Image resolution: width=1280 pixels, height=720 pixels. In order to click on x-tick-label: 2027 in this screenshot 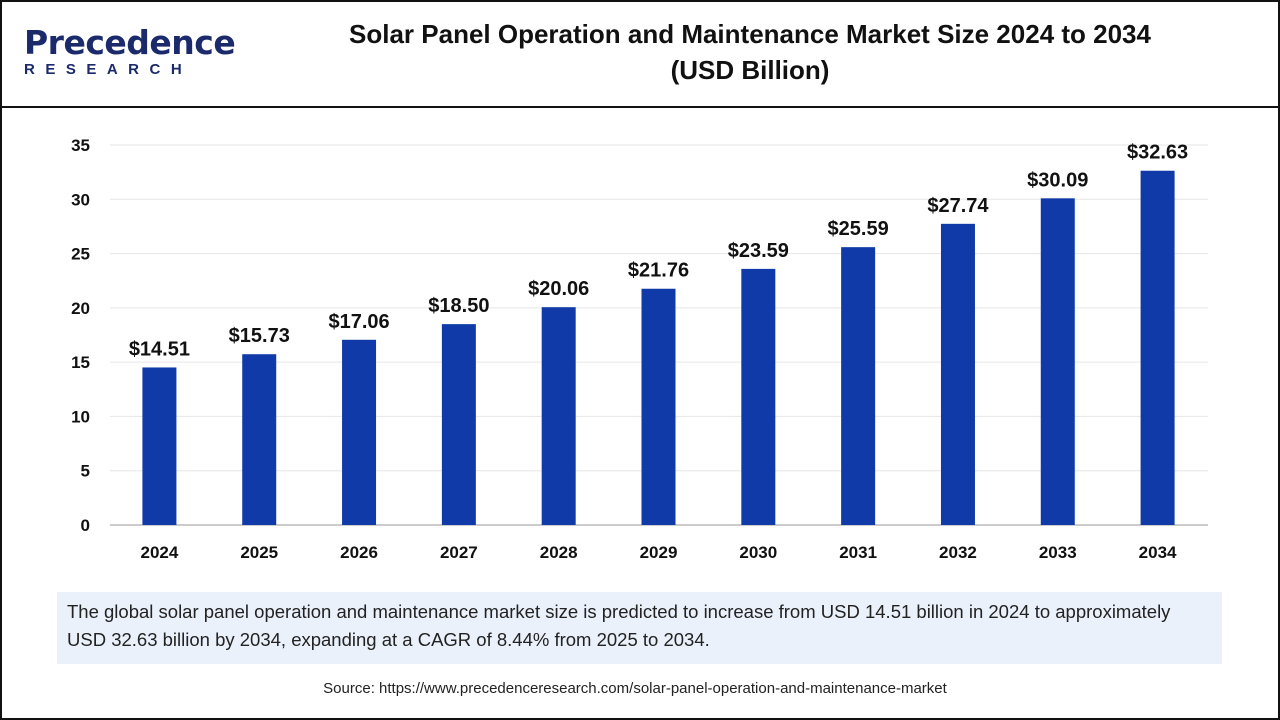, I will do `click(459, 552)`.